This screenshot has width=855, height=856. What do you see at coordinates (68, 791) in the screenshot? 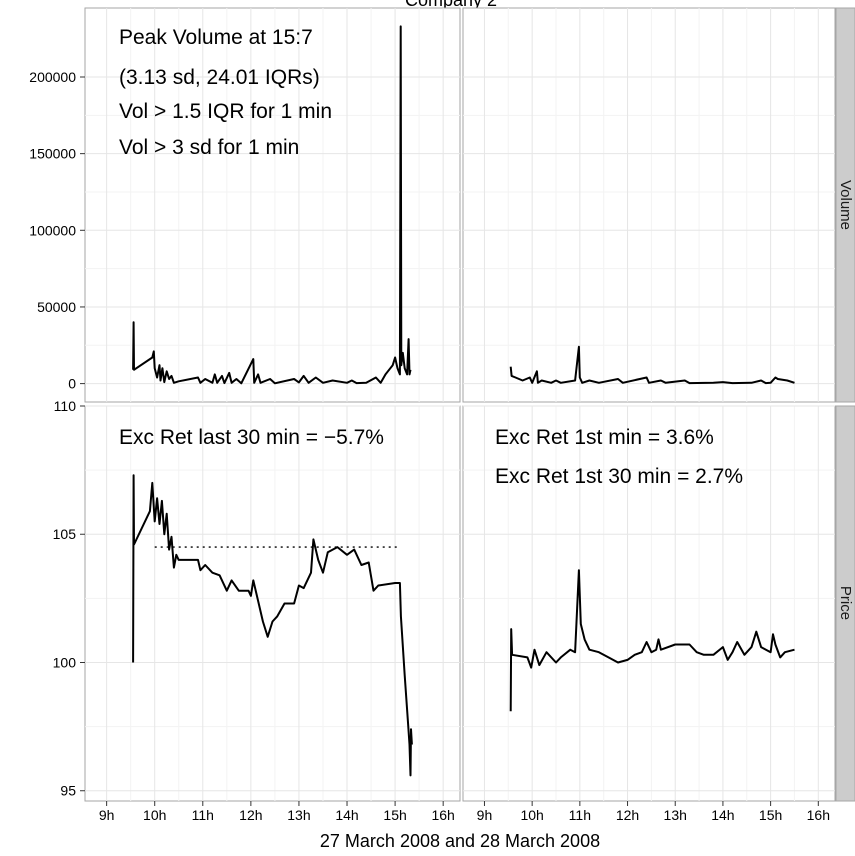
I see `y-tick-label: 95` at bounding box center [68, 791].